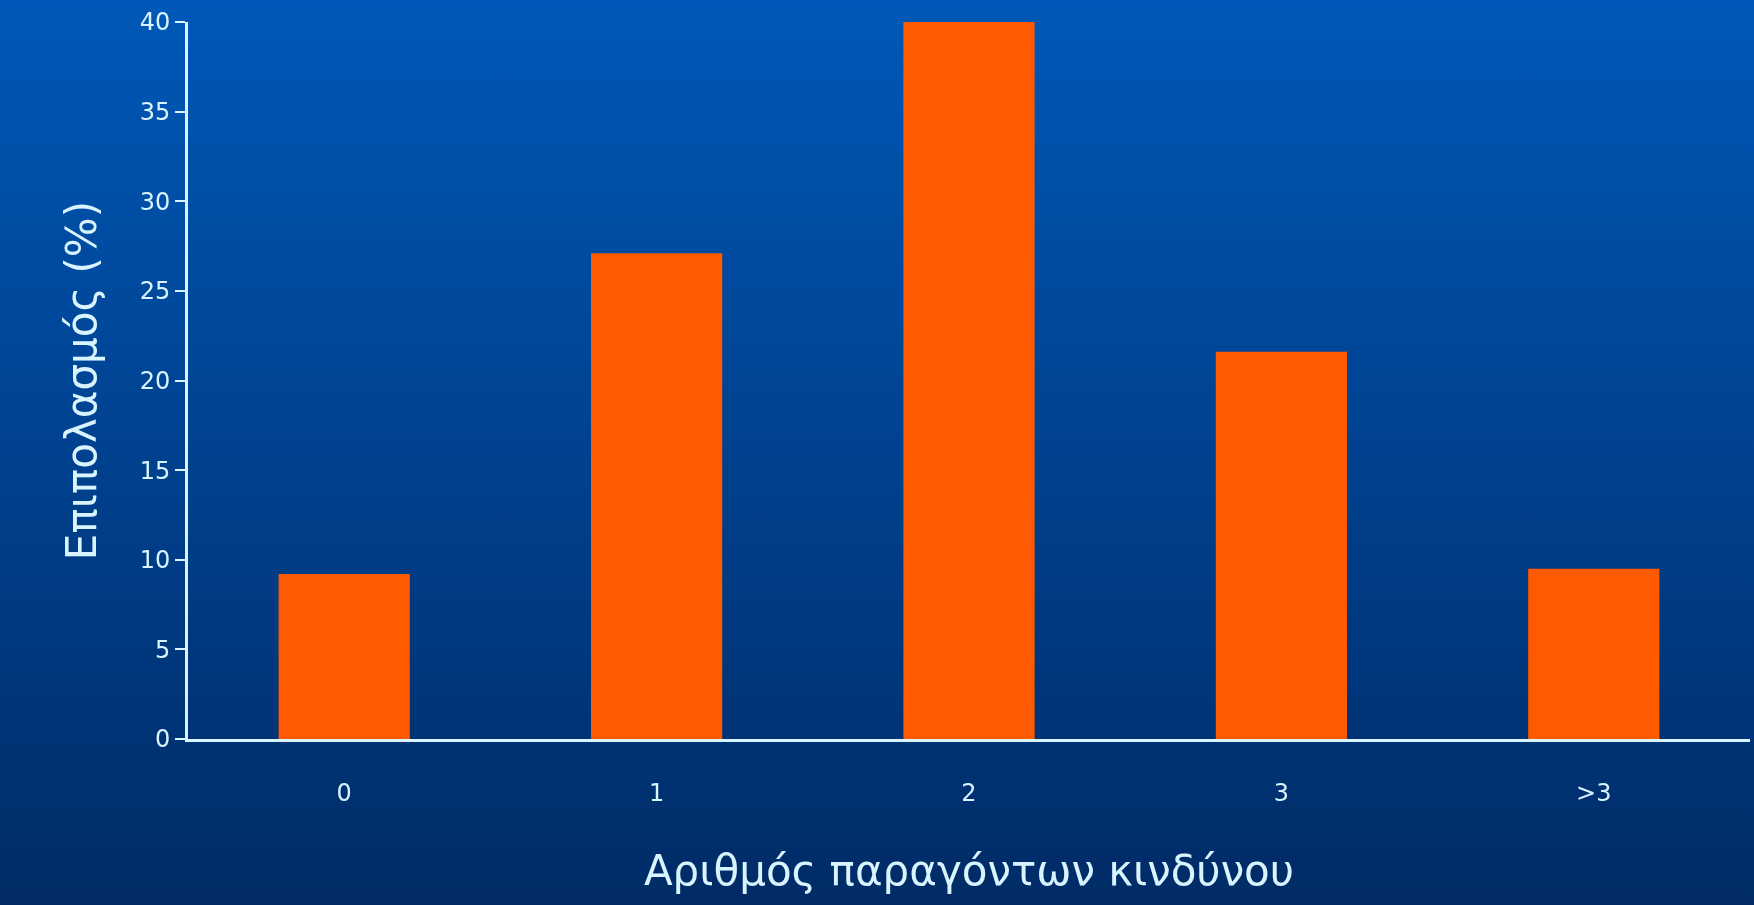 The width and height of the screenshot is (1754, 905). What do you see at coordinates (1281, 792) in the screenshot?
I see `x-tick-label: 3` at bounding box center [1281, 792].